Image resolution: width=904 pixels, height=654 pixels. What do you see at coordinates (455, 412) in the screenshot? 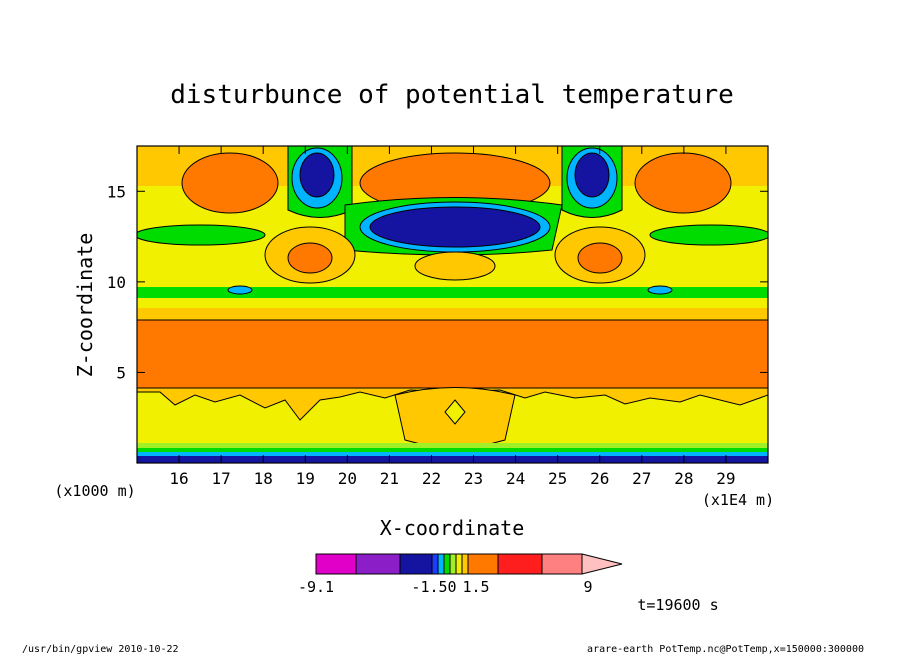
I see `lower-diamond` at bounding box center [455, 412].